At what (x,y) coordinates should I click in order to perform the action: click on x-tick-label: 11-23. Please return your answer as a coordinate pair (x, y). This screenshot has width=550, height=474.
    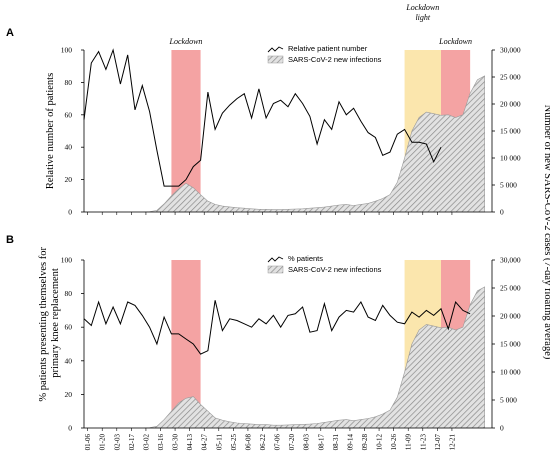
    Looking at the image, I should click on (423, 442).